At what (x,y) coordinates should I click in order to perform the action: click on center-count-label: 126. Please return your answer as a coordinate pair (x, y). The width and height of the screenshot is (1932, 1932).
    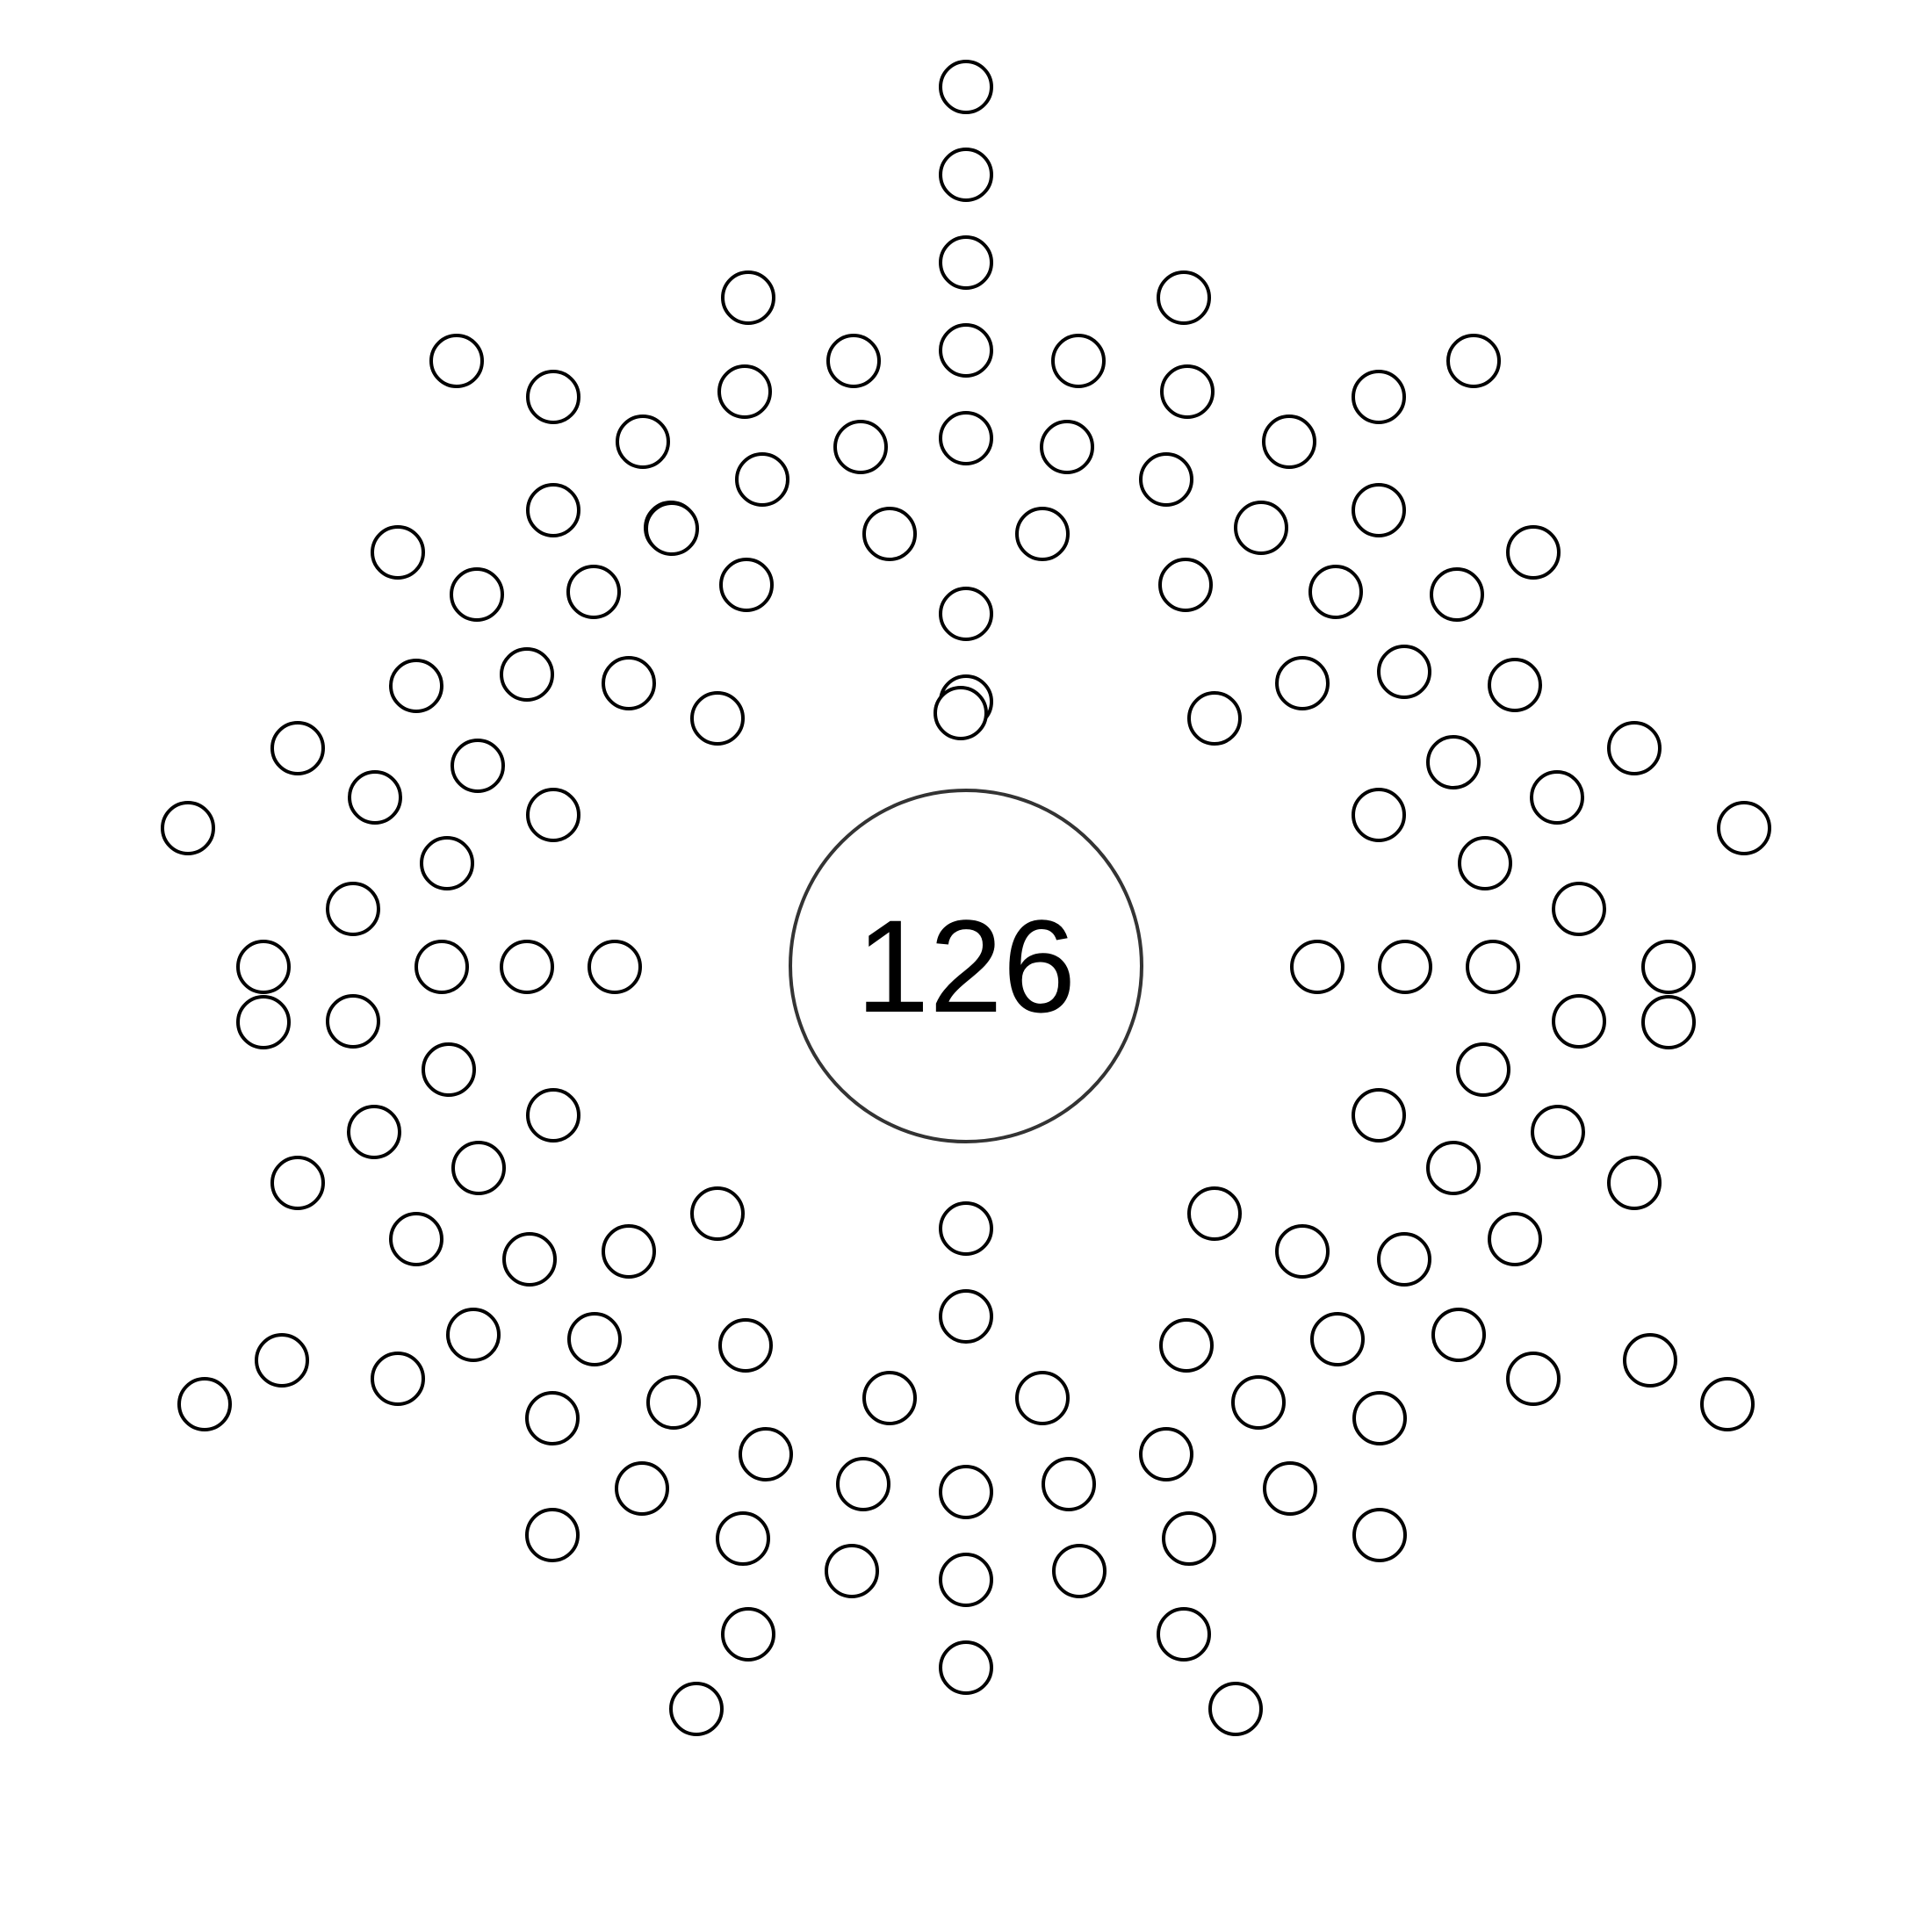
    Looking at the image, I should click on (966, 966).